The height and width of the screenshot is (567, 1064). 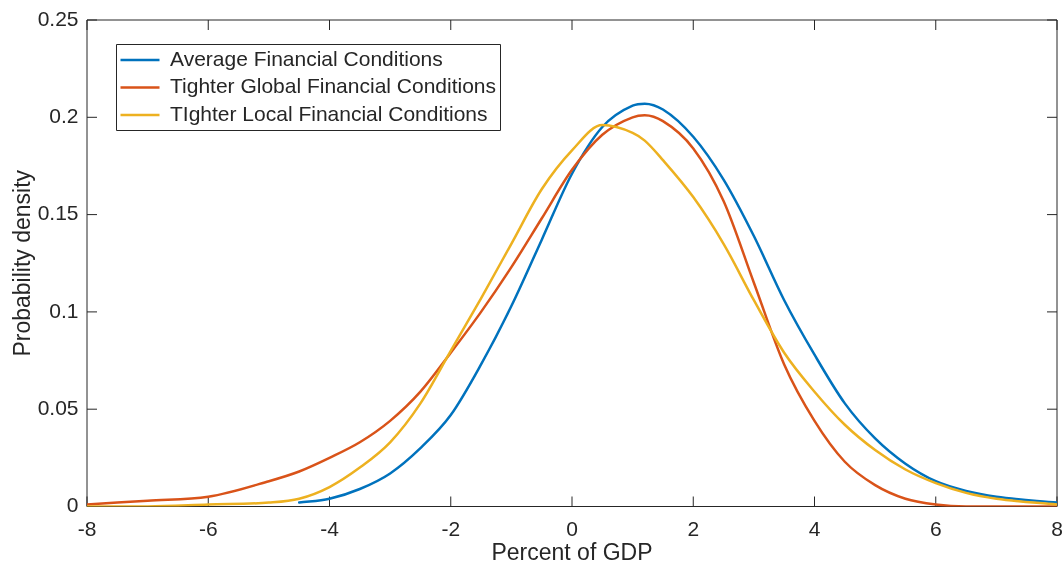 I want to click on x-tick-label: -6, so click(x=208, y=528).